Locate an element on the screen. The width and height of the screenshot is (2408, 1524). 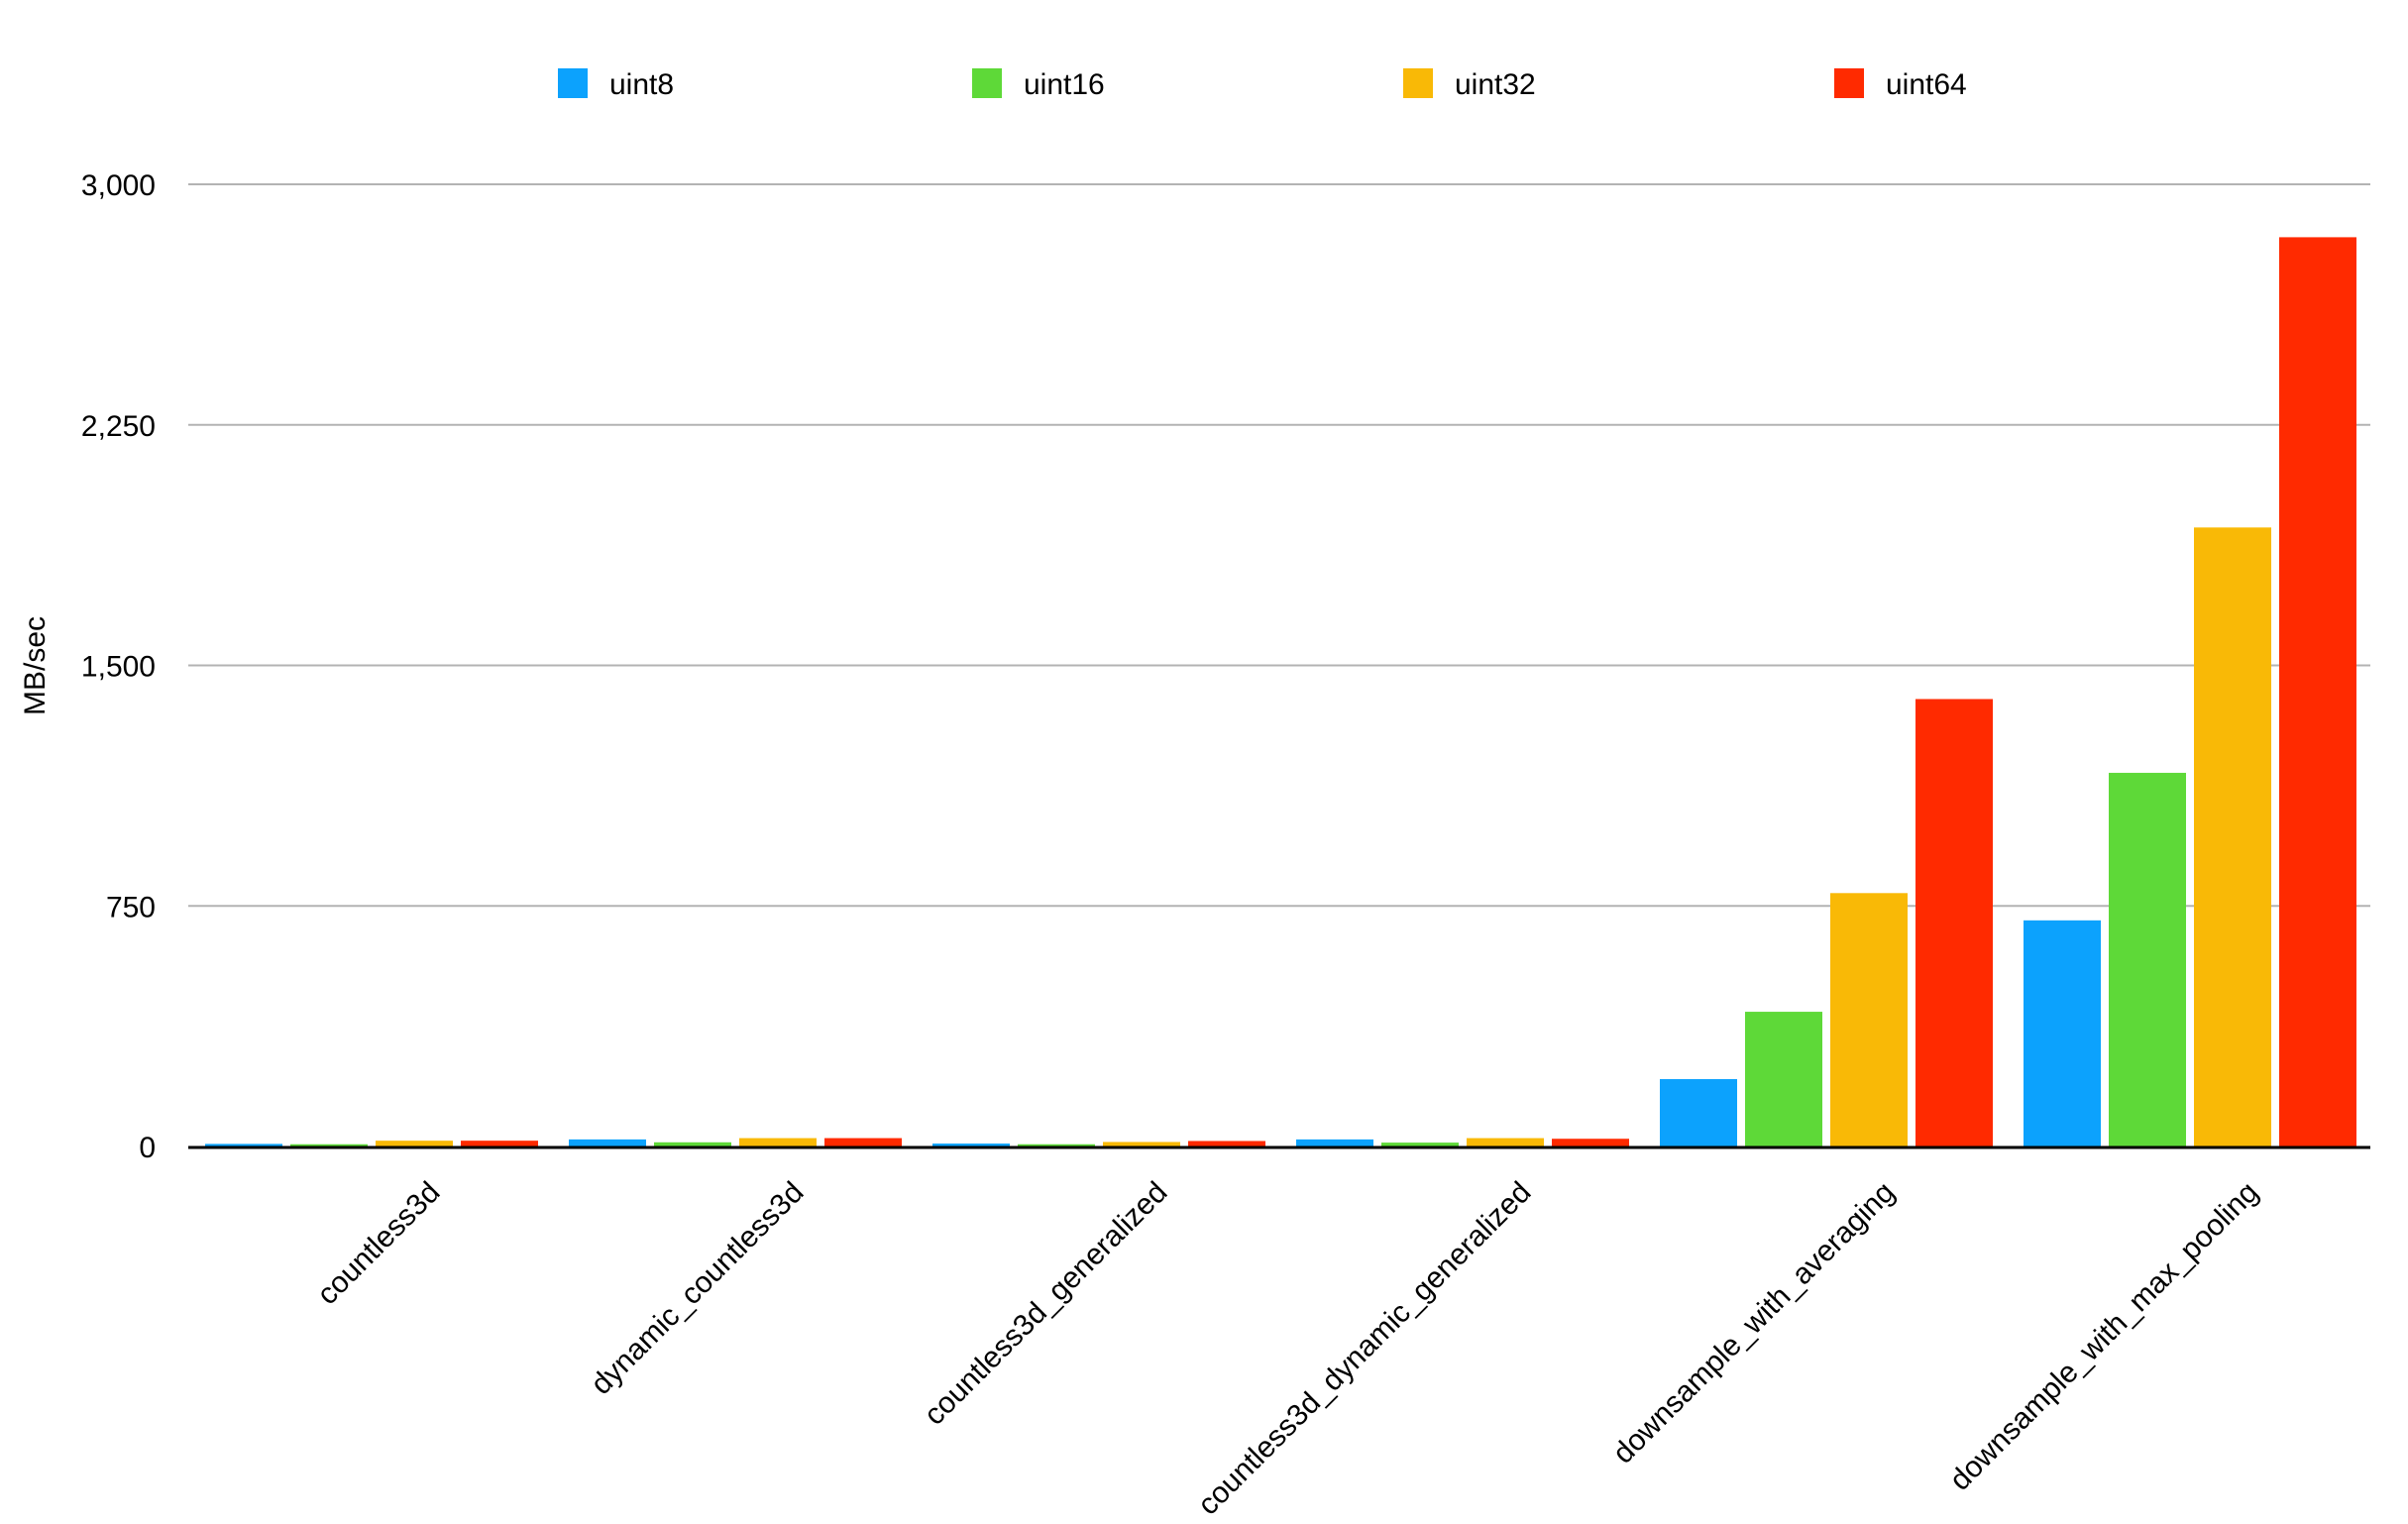
legend-label-uint8: uint8 is located at coordinates (641, 84).